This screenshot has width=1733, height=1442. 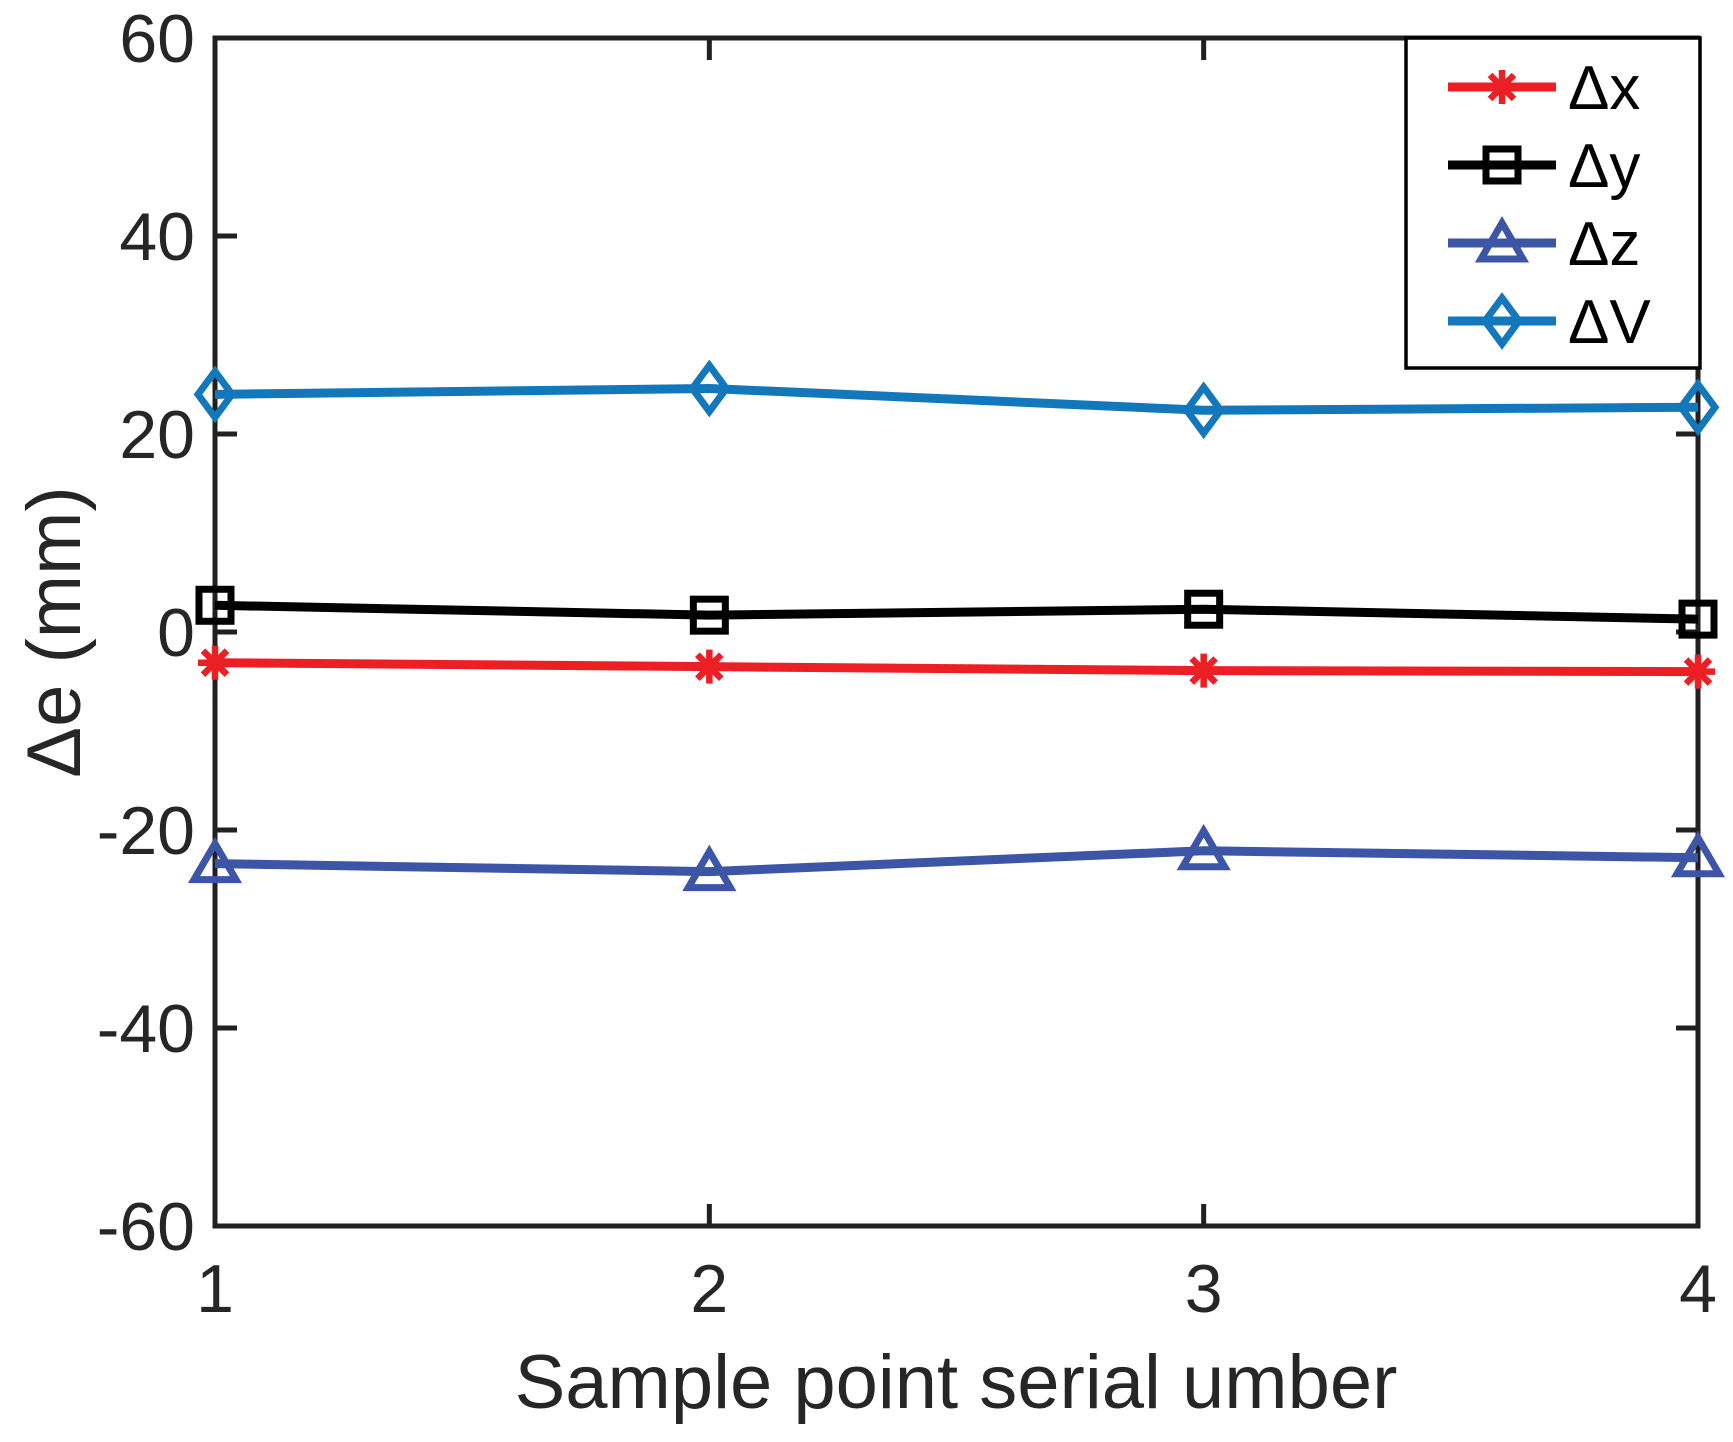 What do you see at coordinates (1204, 1289) in the screenshot?
I see `x-tick-label: 3` at bounding box center [1204, 1289].